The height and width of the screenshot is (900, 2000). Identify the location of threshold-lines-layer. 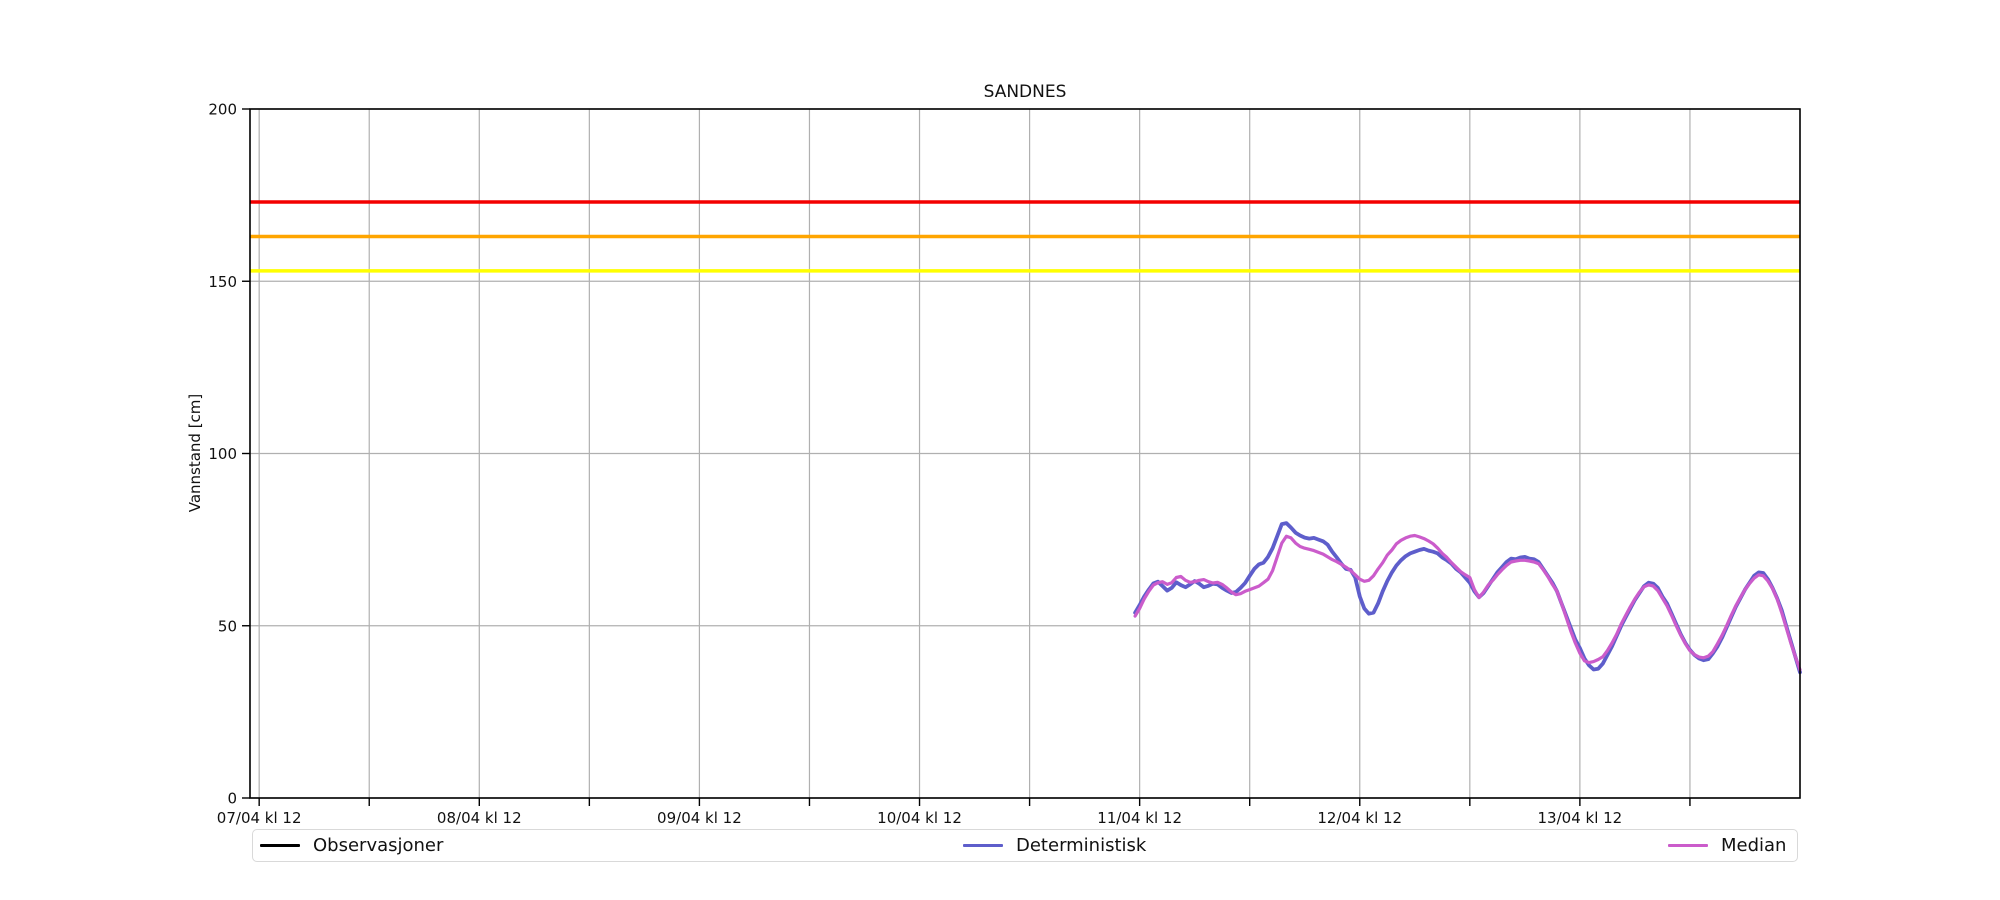
(1025, 236).